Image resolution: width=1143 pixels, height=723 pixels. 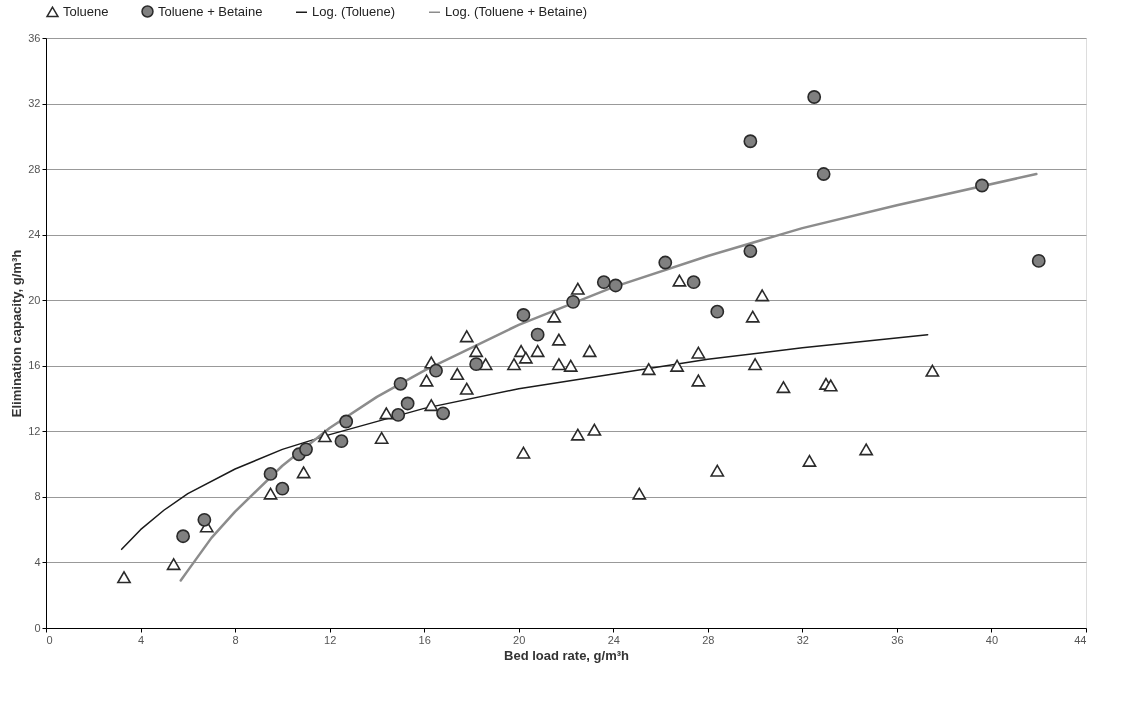 What do you see at coordinates (567, 655) in the screenshot?
I see `x-axis-title: Bed load rate, g/m³h` at bounding box center [567, 655].